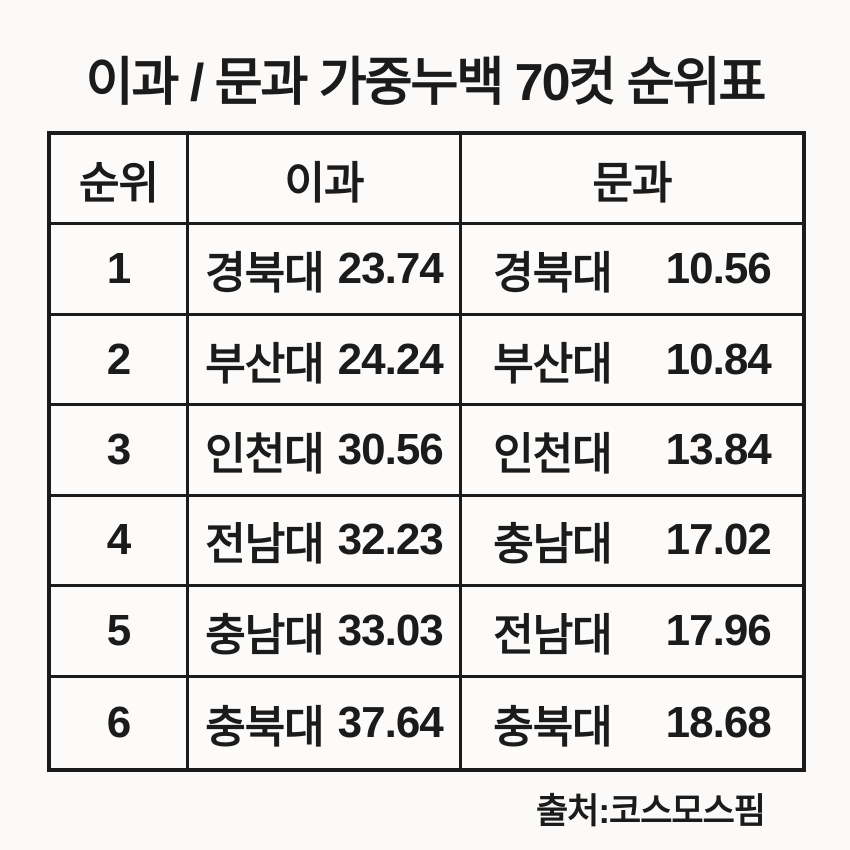 The image size is (850, 850). Describe the element at coordinates (390, 540) in the screenshot. I see `cutoff-value: 32.23` at that location.